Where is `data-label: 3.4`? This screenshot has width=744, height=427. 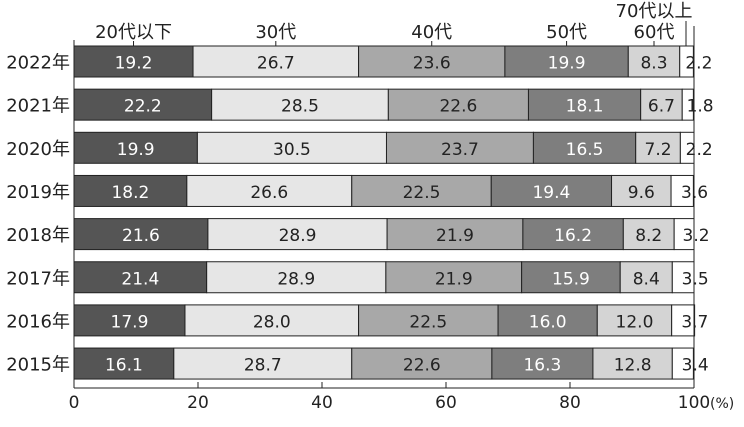
data-label: 3.4 is located at coordinates (695, 366).